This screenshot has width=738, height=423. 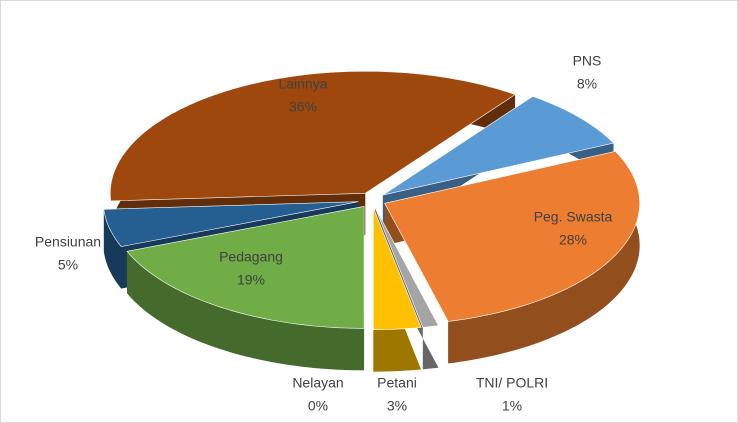 What do you see at coordinates (68, 242) in the screenshot?
I see `slice-label: Pensiunan` at bounding box center [68, 242].